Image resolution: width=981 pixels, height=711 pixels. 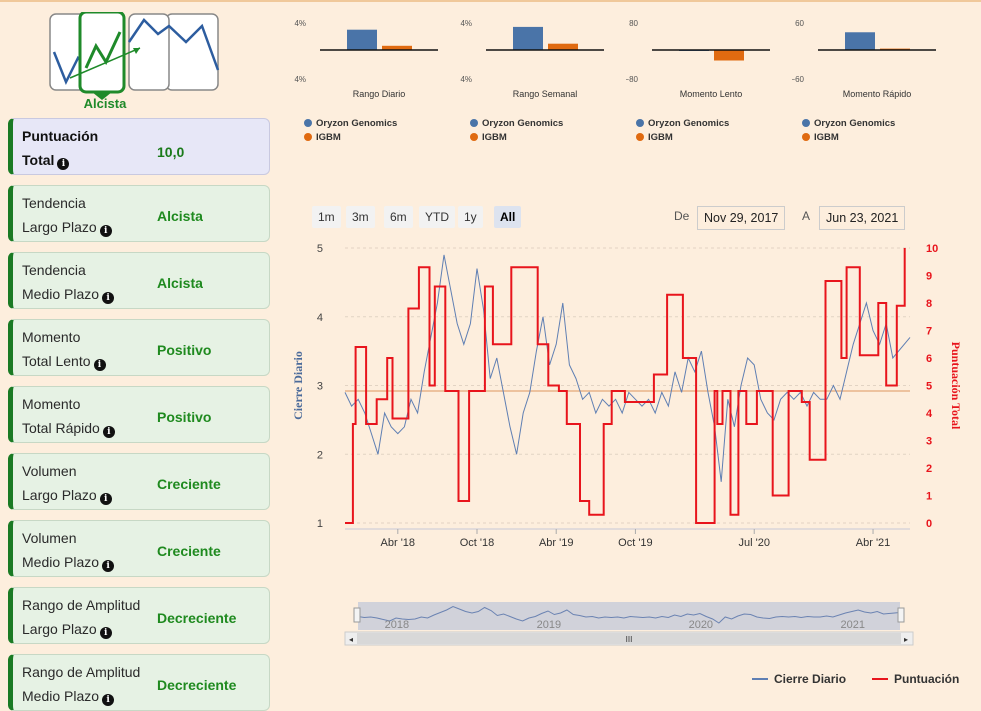 I want to click on mini-tick-top: 60, so click(x=799, y=23).